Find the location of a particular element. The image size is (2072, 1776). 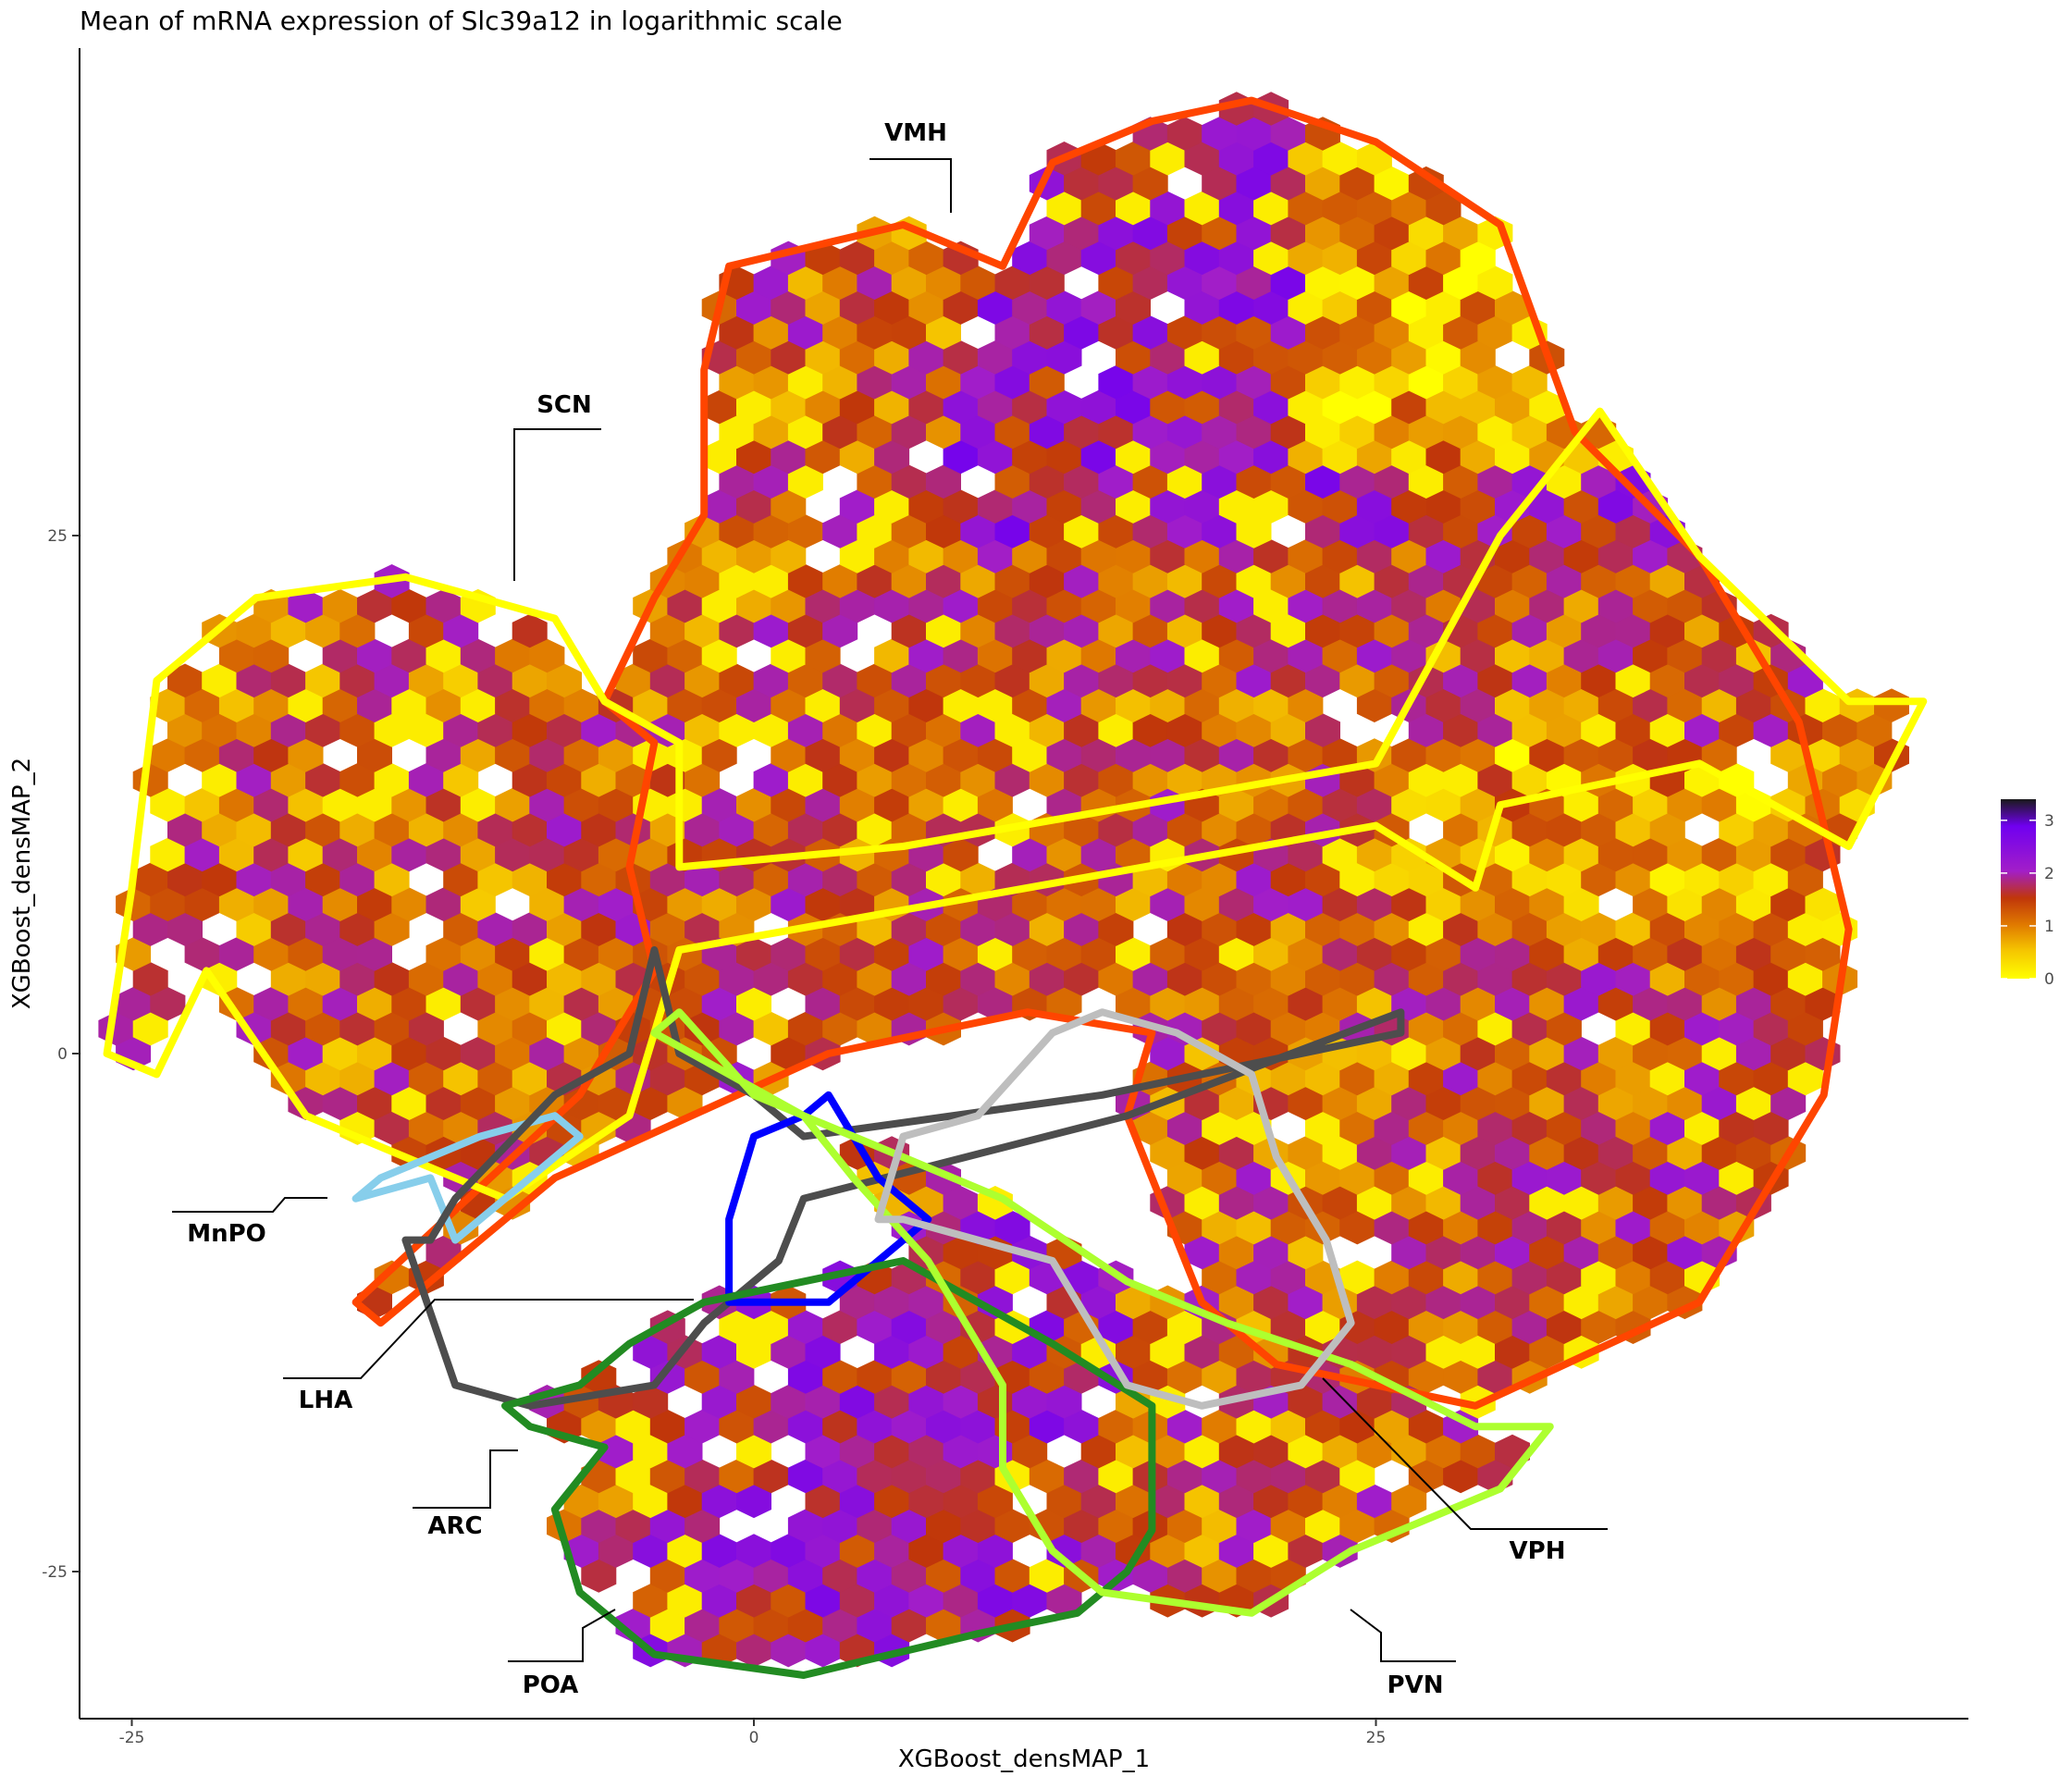

y-tick-label: -25 is located at coordinates (55, 1572).